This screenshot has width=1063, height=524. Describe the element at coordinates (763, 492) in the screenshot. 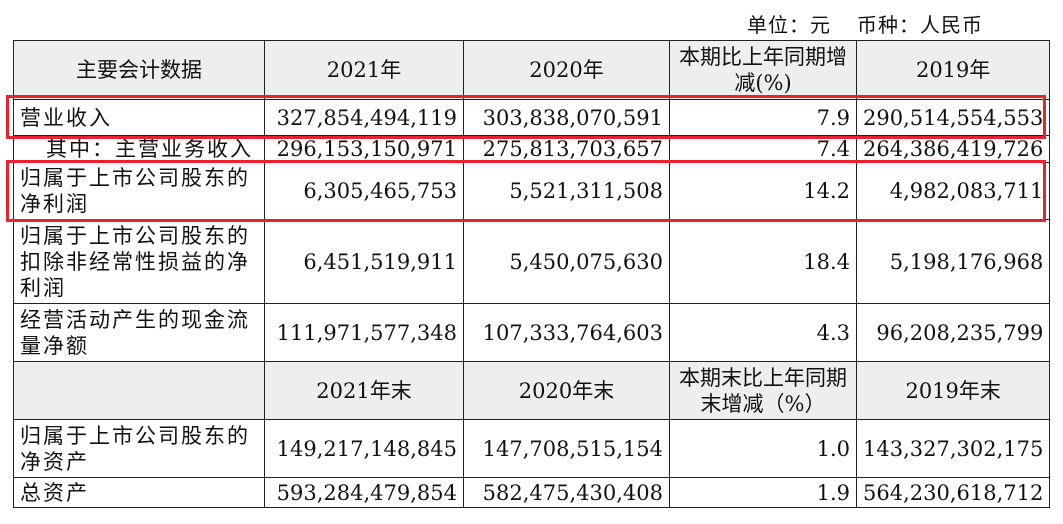

I see `change-pct: 1.9` at that location.